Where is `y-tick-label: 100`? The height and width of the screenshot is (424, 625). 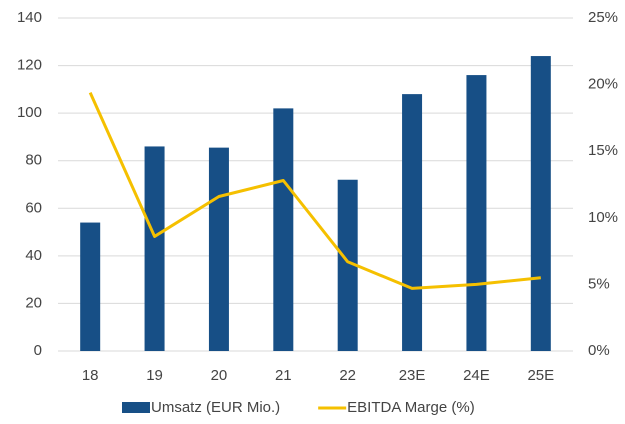
y-tick-label: 100 is located at coordinates (29, 112).